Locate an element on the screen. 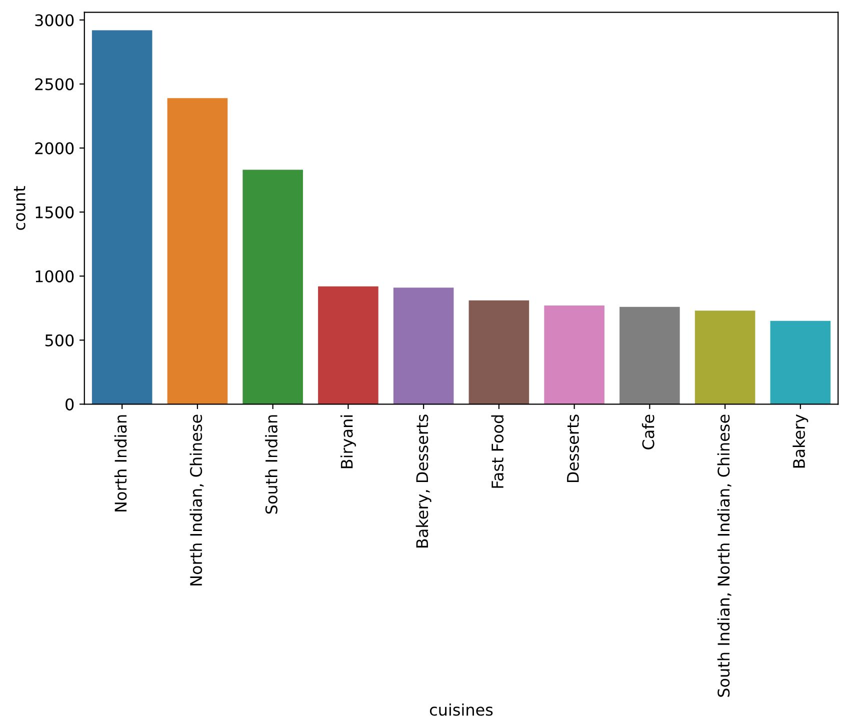 Image resolution: width=844 pixels, height=723 pixels. y-tick-label: 500 is located at coordinates (59, 340).